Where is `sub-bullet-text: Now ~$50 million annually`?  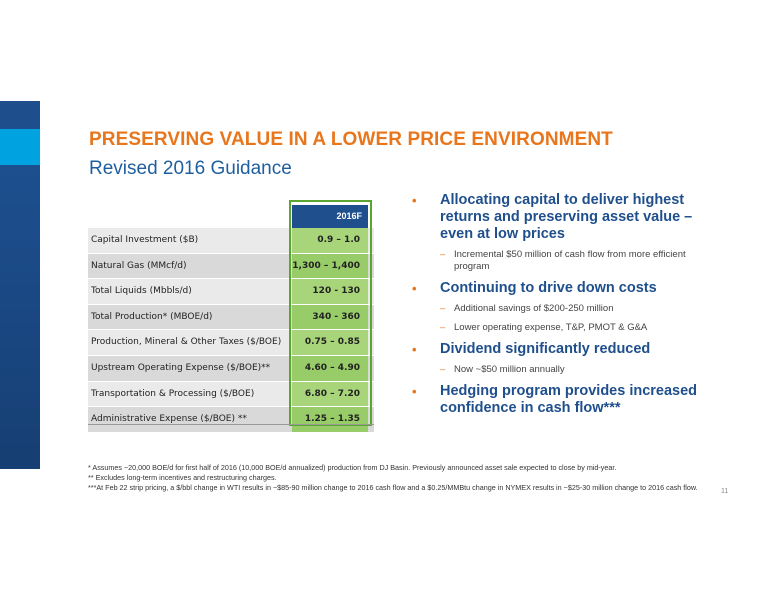
sub-bullet-text: Now ~$50 million annually is located at coordinates (509, 369).